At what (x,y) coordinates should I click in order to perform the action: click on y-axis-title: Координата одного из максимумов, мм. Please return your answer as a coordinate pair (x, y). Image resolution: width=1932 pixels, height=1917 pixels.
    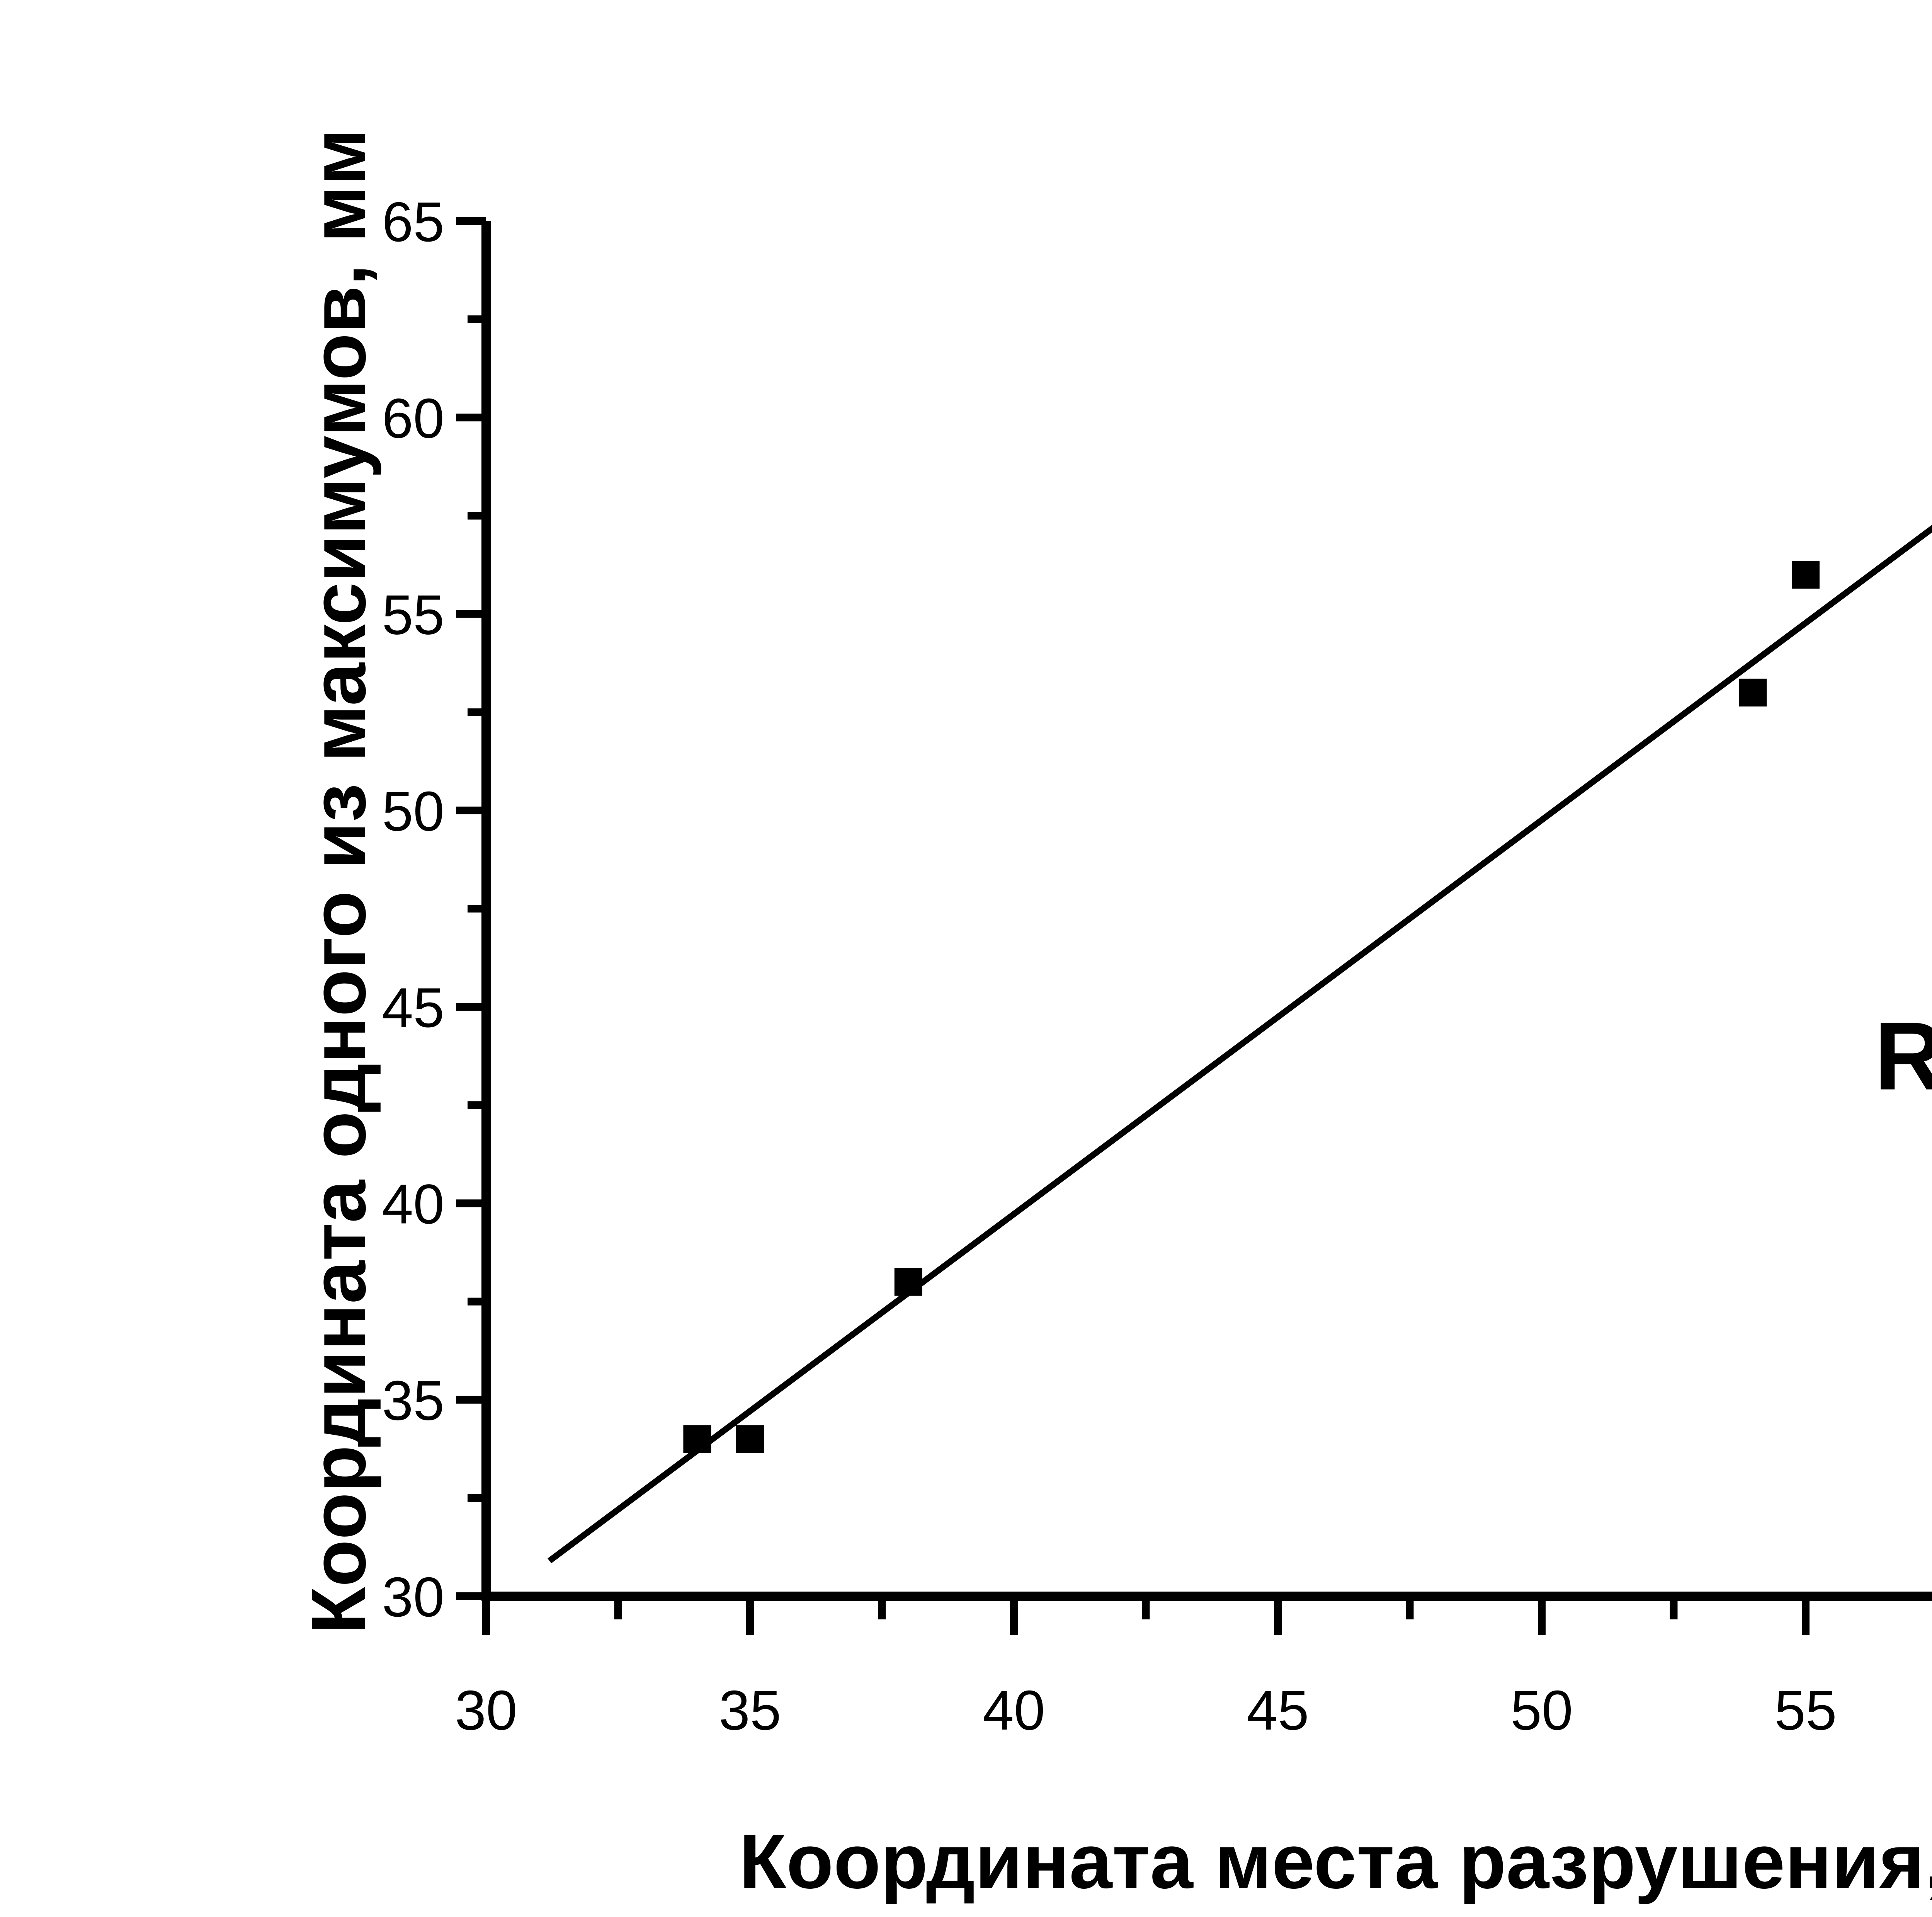
    Looking at the image, I should click on (339, 881).